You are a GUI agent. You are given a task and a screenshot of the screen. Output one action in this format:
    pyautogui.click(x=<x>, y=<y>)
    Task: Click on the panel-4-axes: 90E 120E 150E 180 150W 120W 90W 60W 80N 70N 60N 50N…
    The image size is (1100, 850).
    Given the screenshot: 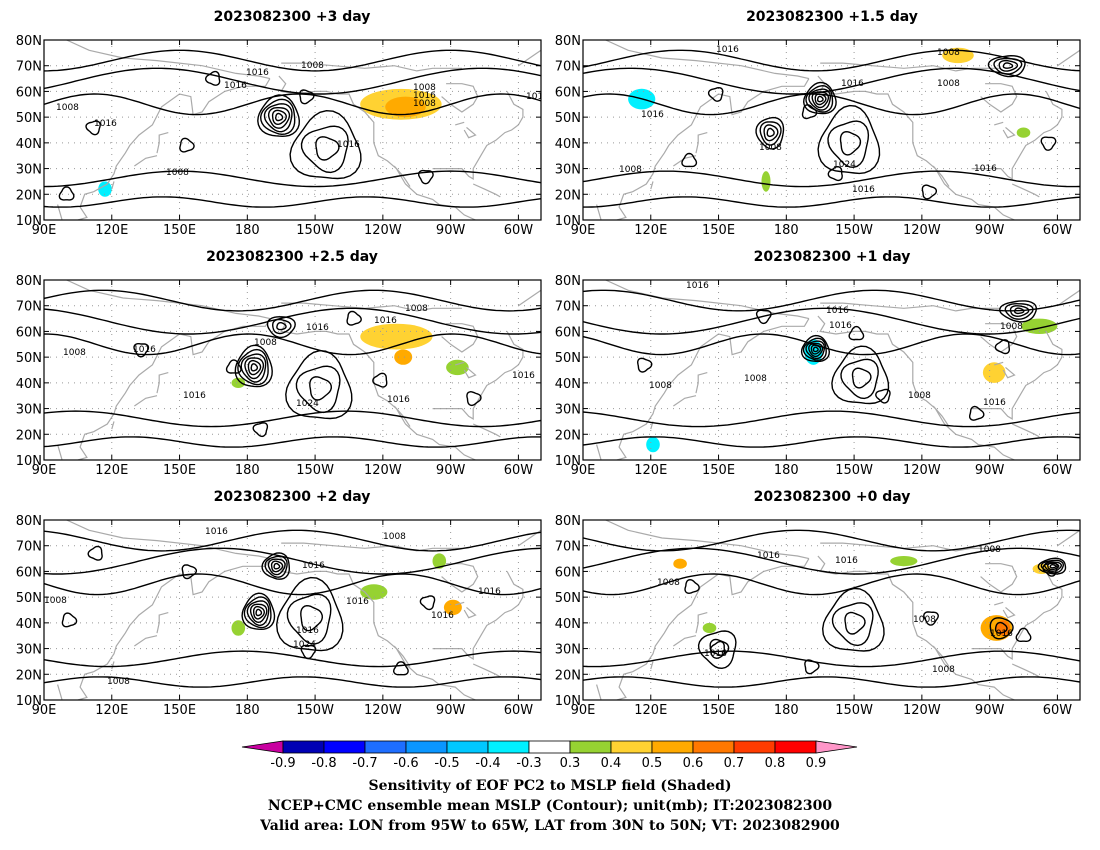 What is the action you would take?
    pyautogui.click(x=817, y=376)
    